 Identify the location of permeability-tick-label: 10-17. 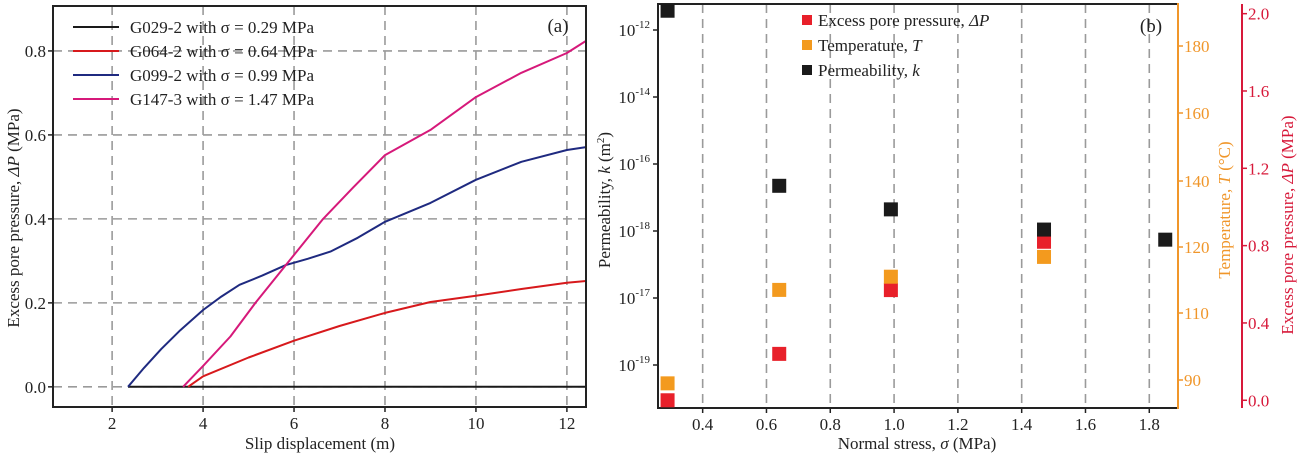
(634, 297).